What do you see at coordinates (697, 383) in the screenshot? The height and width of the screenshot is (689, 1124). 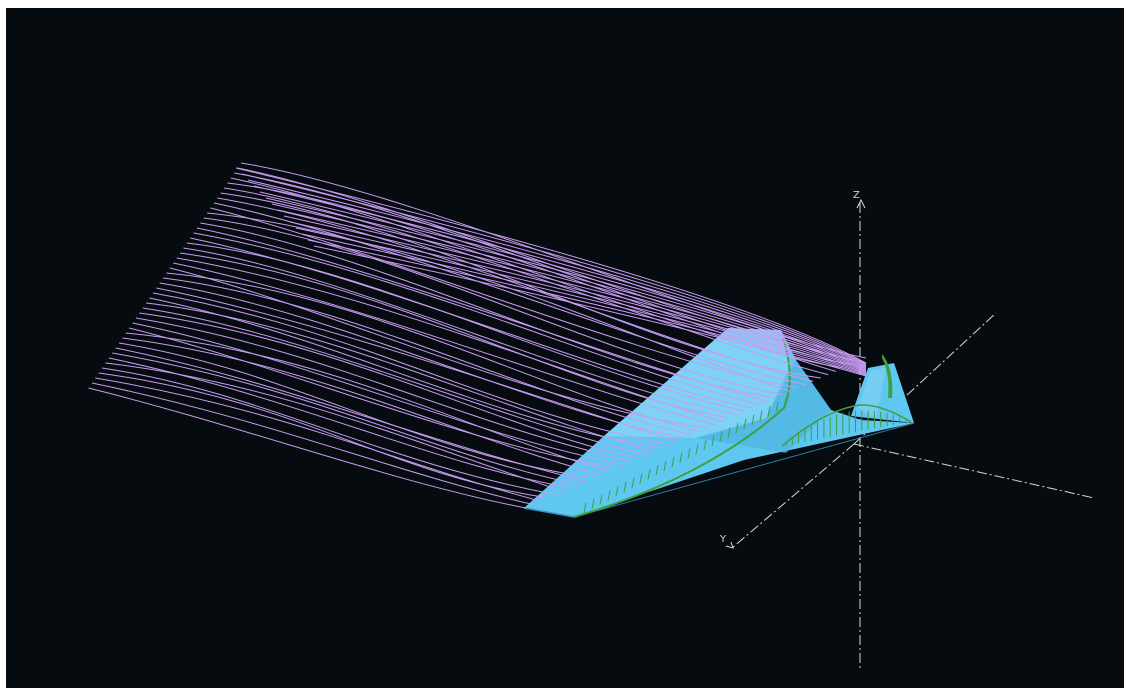 I see `wing-upper-facet` at bounding box center [697, 383].